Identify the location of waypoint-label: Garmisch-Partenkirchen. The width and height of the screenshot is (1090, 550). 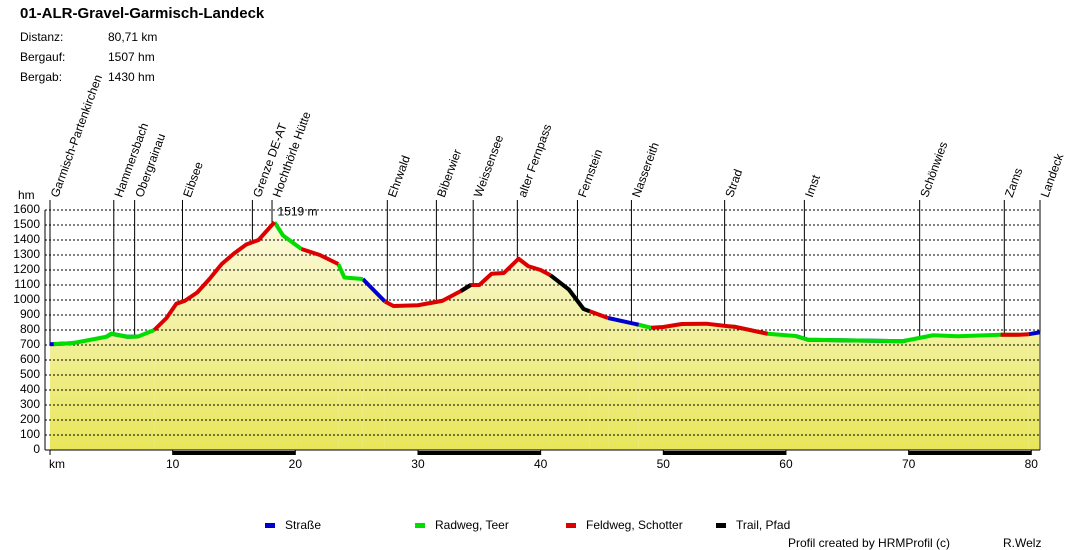
(76, 136).